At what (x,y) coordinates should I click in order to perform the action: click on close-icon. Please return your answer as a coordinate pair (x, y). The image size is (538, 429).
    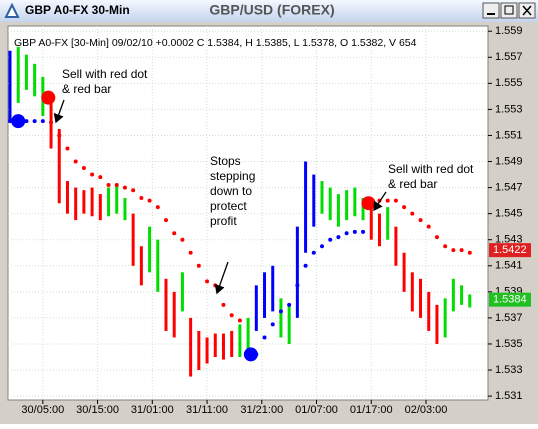
    Looking at the image, I should click on (527, 10).